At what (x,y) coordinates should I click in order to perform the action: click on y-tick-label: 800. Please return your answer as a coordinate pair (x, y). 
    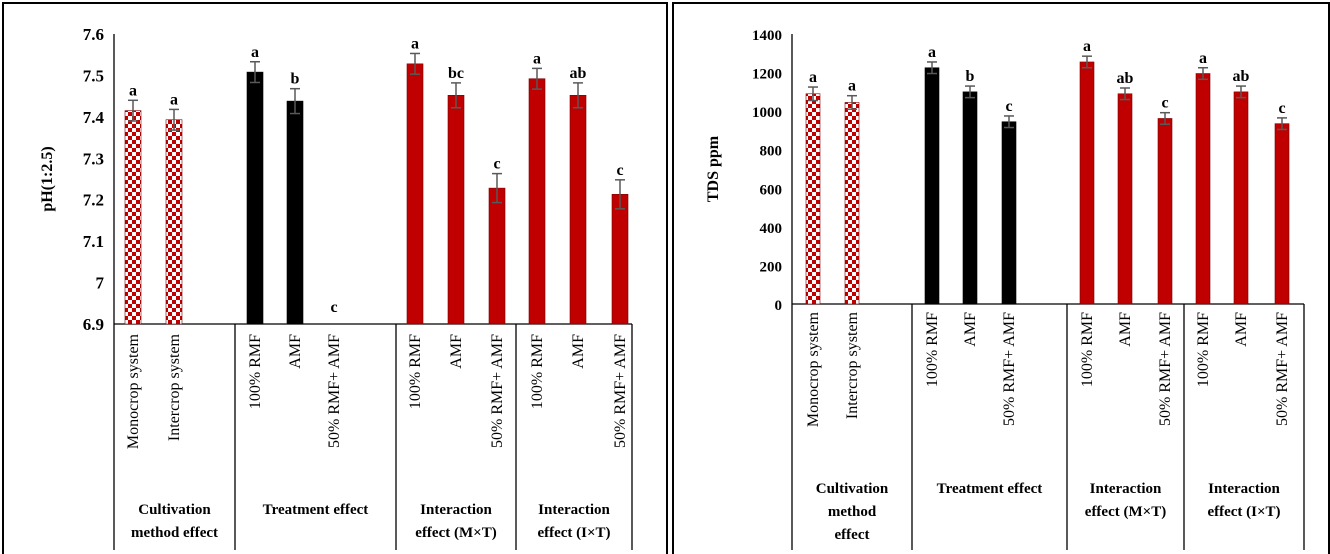
    Looking at the image, I should click on (771, 152).